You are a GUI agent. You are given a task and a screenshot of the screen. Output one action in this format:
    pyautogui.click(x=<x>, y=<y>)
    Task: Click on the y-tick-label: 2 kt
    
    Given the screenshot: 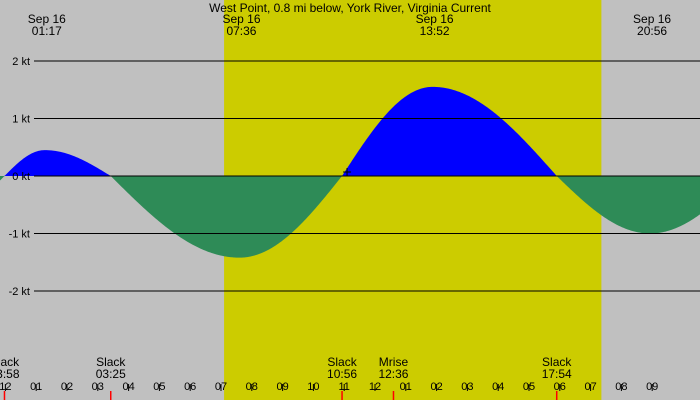 What is the action you would take?
    pyautogui.click(x=21, y=62)
    